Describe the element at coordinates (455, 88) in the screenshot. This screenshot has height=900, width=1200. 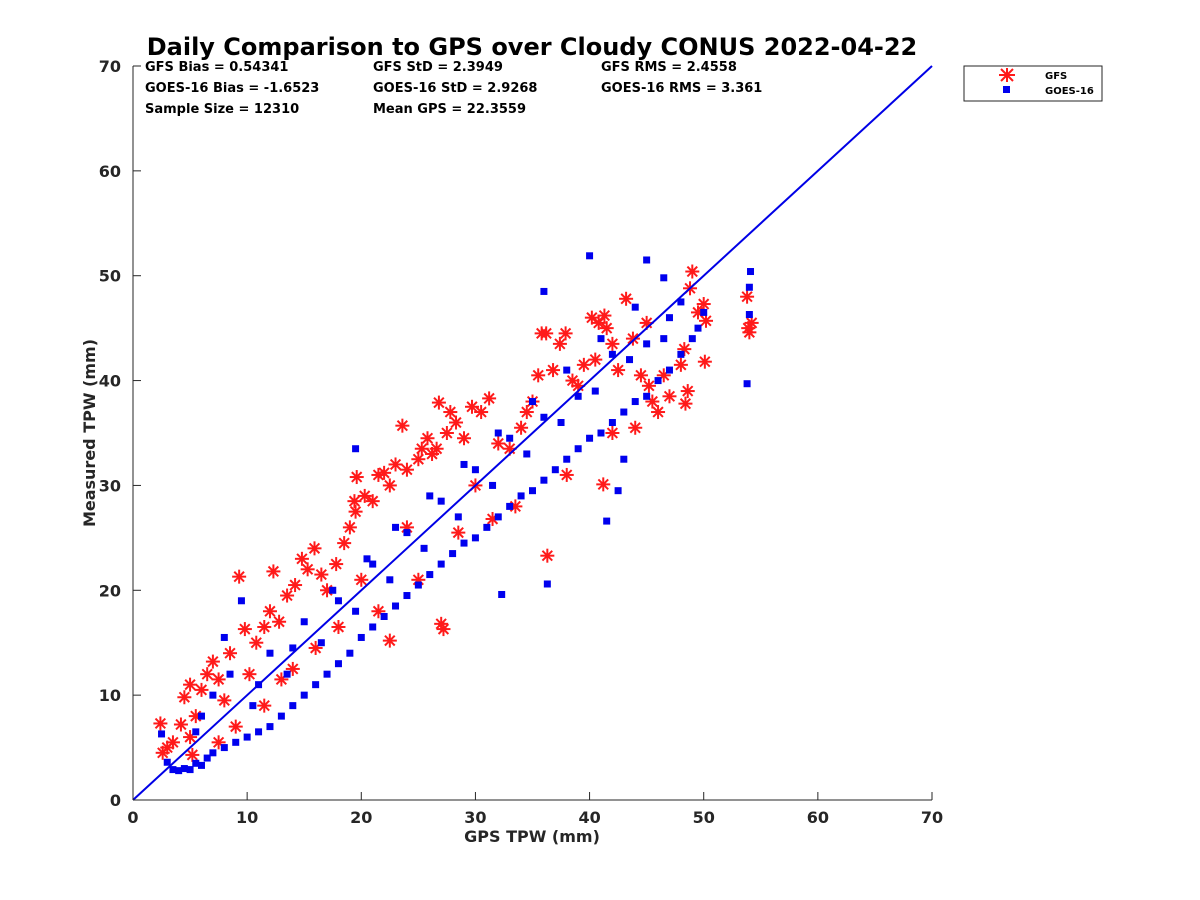
I see `stat-goes-std: GOES-16 StD = 2.9268` at that location.